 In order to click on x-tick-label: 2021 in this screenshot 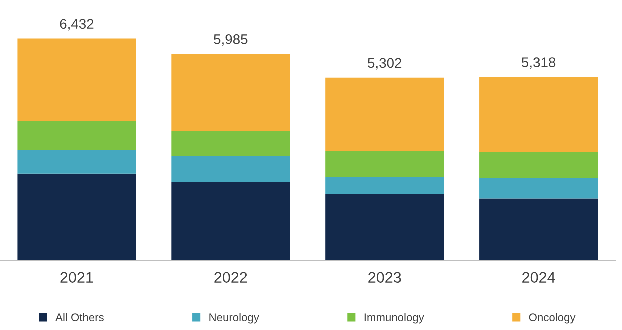, I will do `click(77, 278)`.